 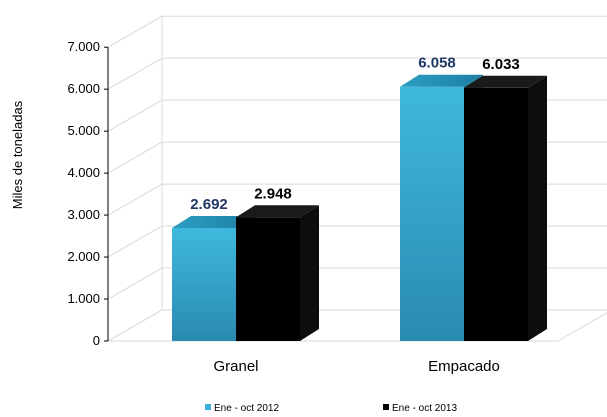 What do you see at coordinates (331, 408) in the screenshot?
I see `legend: Ene - oct 2012 Ene - oct 2013` at bounding box center [331, 408].